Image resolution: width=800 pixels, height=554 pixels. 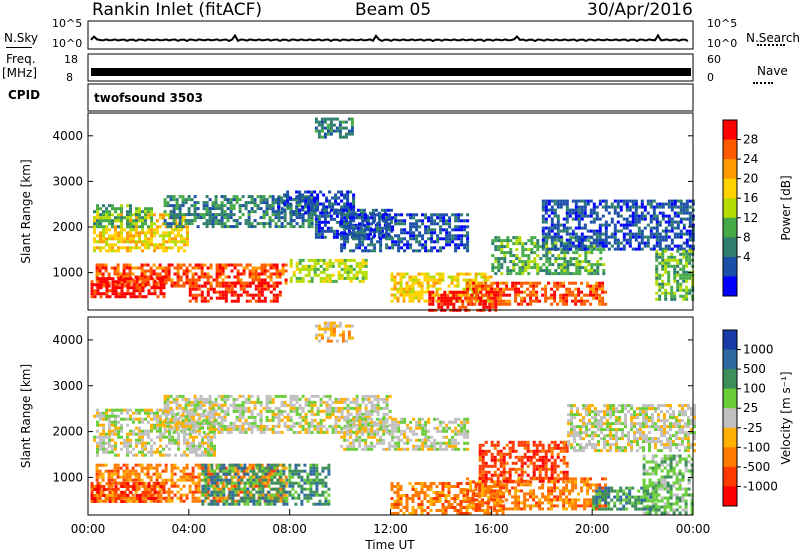 I want to click on freq-trace-band, so click(x=391, y=72).